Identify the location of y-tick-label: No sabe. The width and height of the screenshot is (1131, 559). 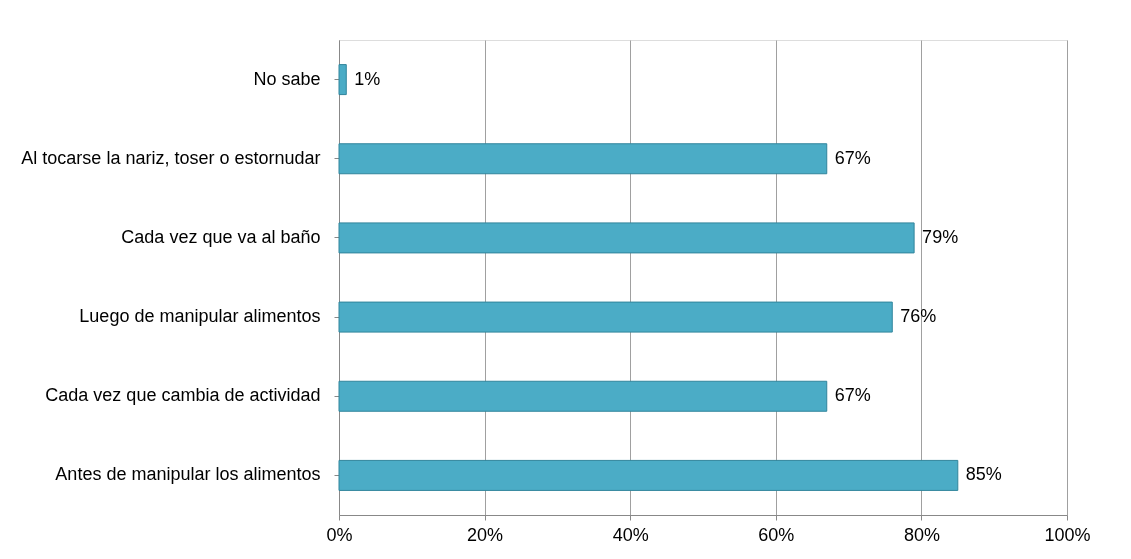
(287, 78).